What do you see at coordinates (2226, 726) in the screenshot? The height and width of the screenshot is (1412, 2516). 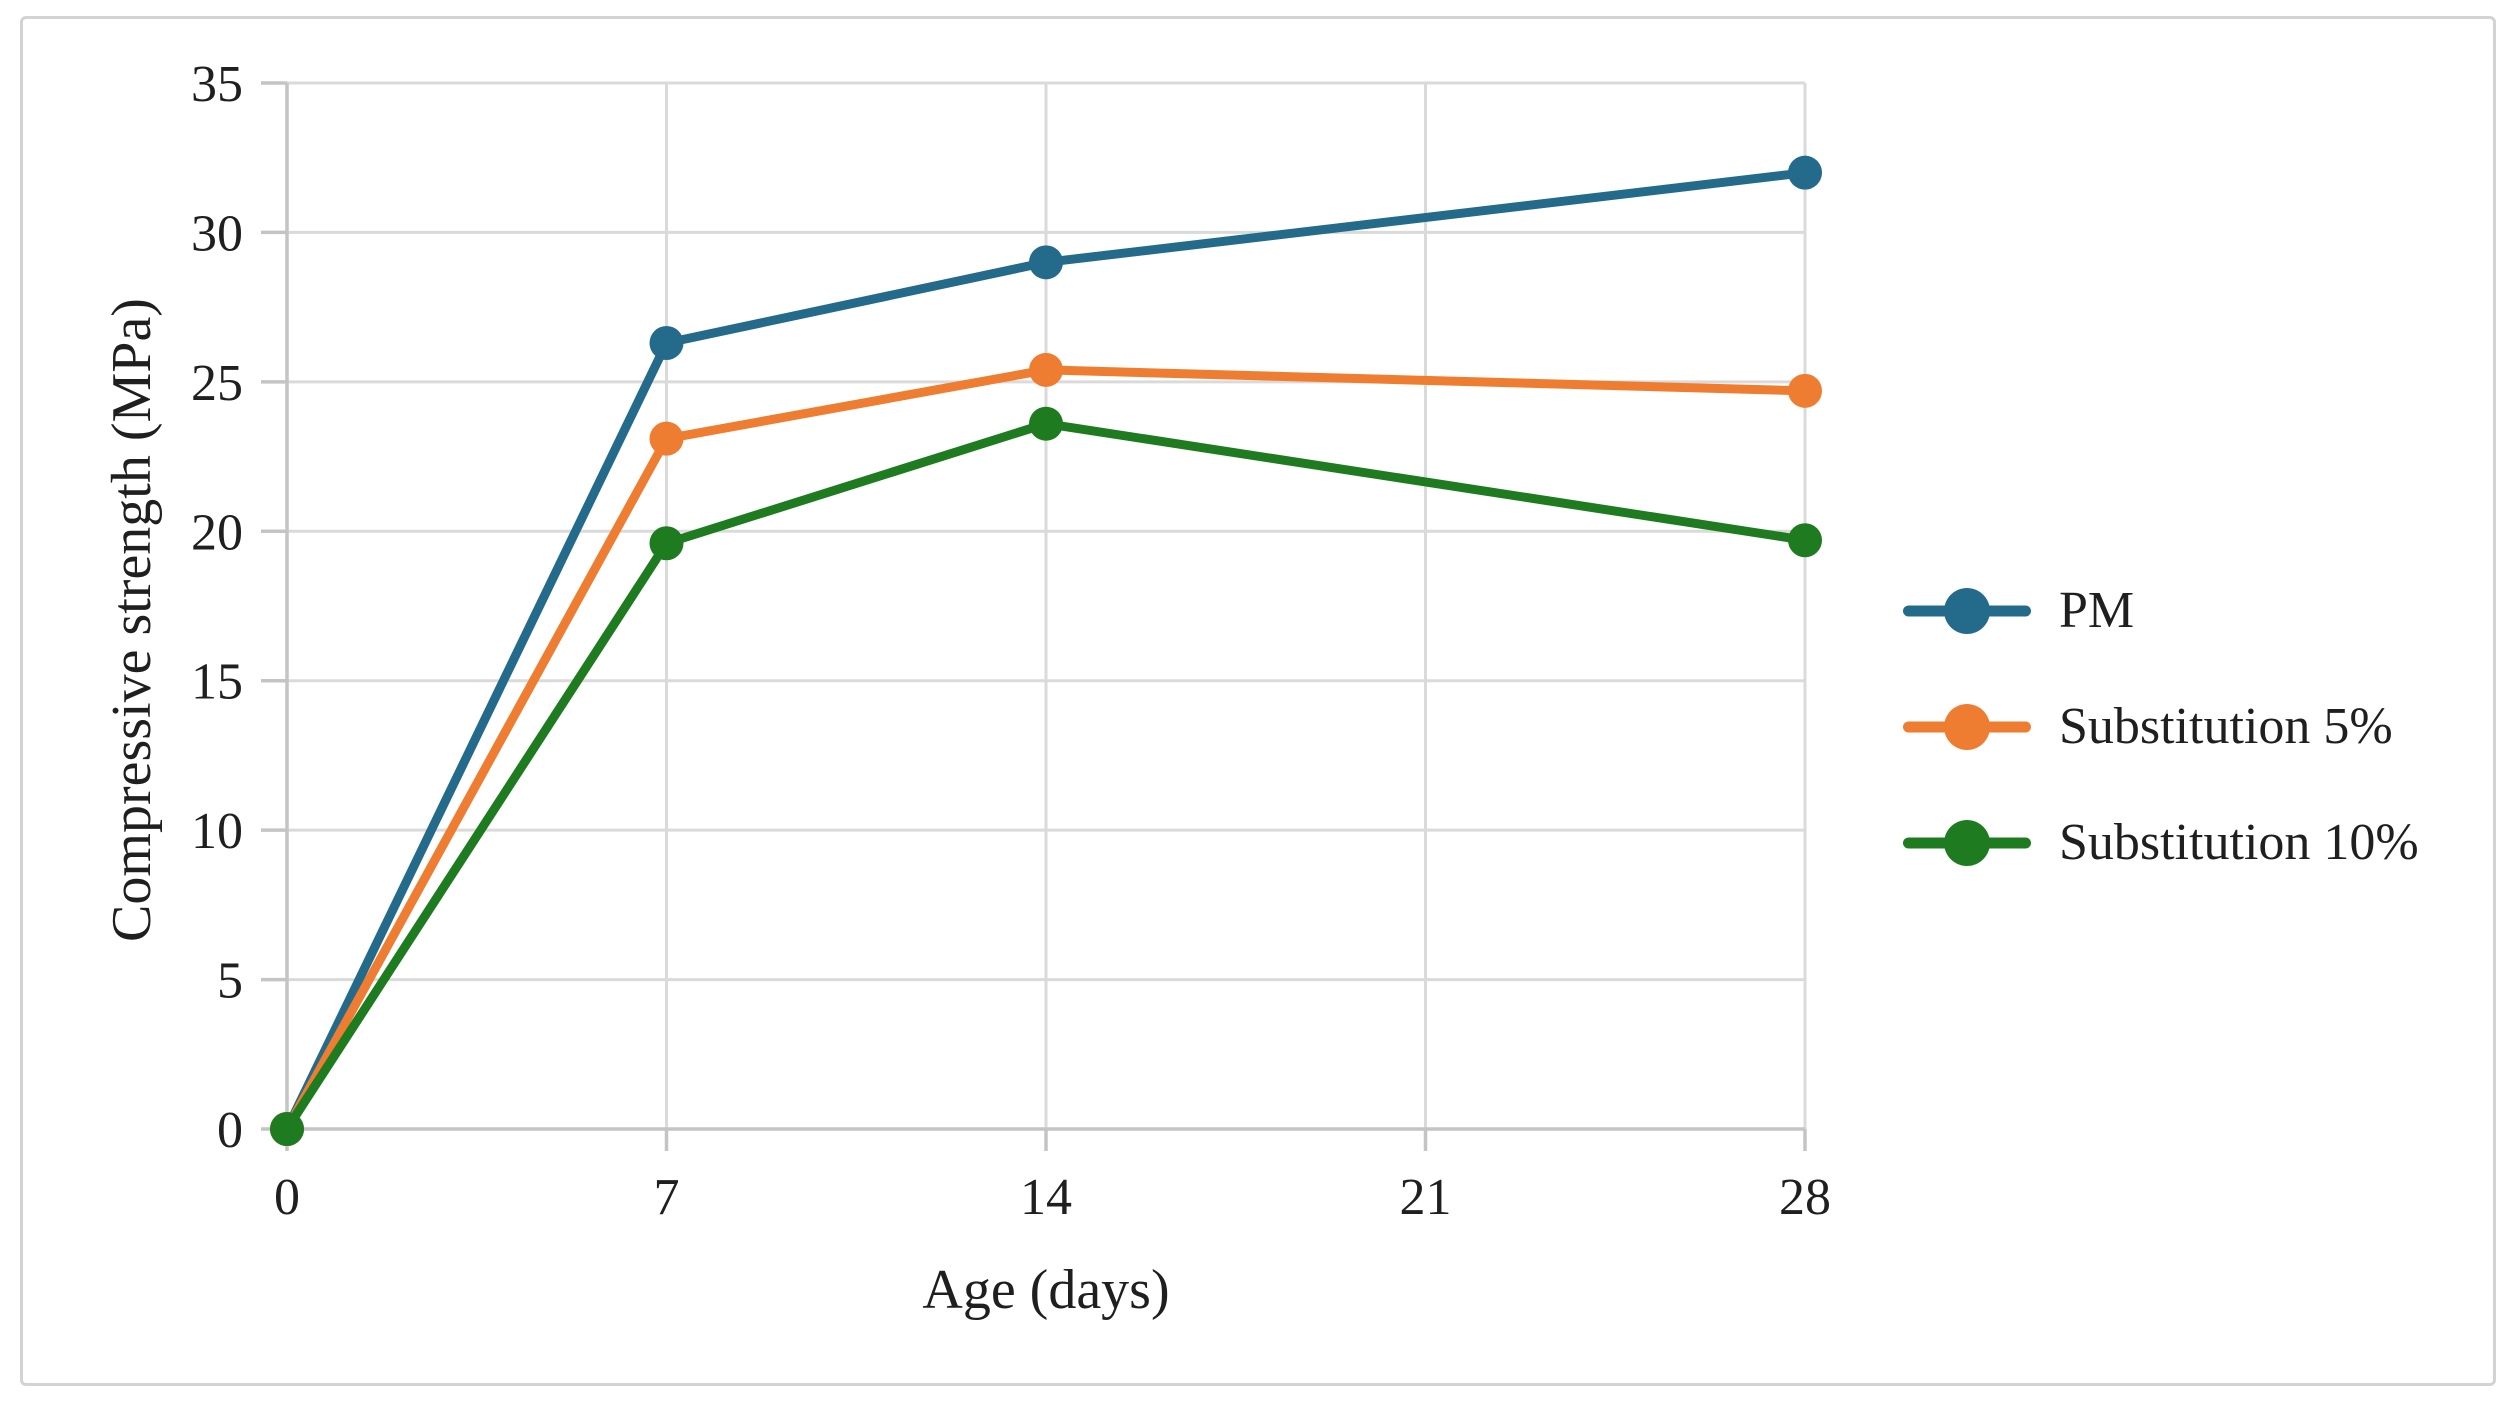 I see `legend-label: Substitution 5%` at bounding box center [2226, 726].